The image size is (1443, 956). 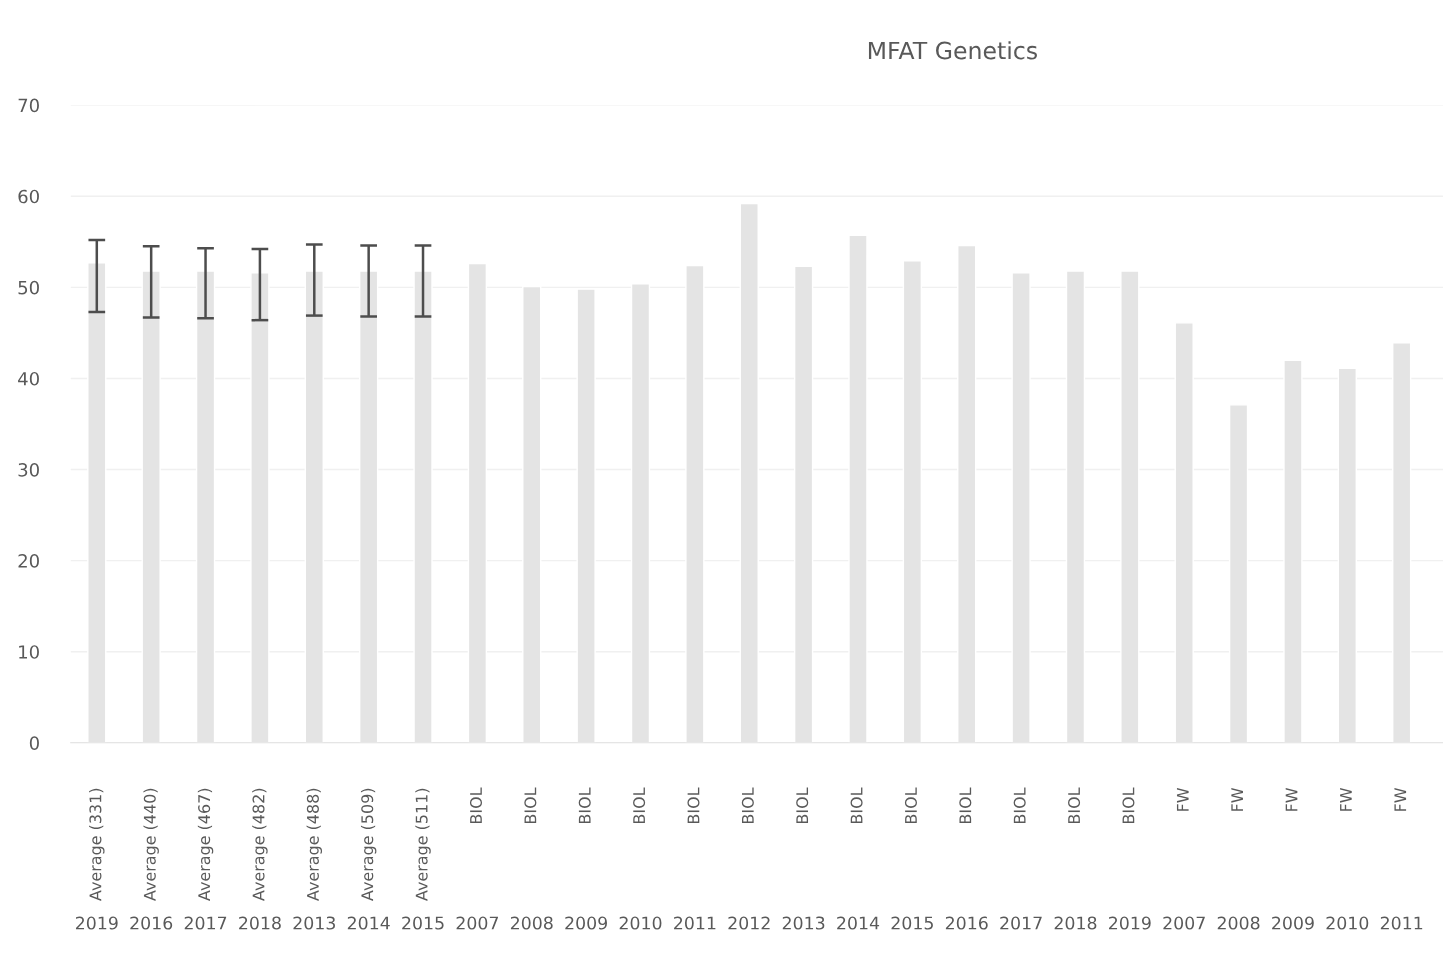 What do you see at coordinates (28, 469) in the screenshot?
I see `y-tick-label: 30` at bounding box center [28, 469].